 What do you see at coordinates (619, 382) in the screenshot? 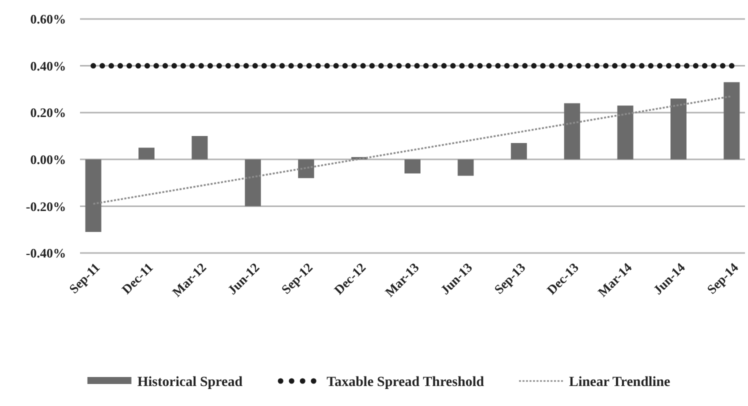
I see `legend-label: Linear Trendline` at bounding box center [619, 382].